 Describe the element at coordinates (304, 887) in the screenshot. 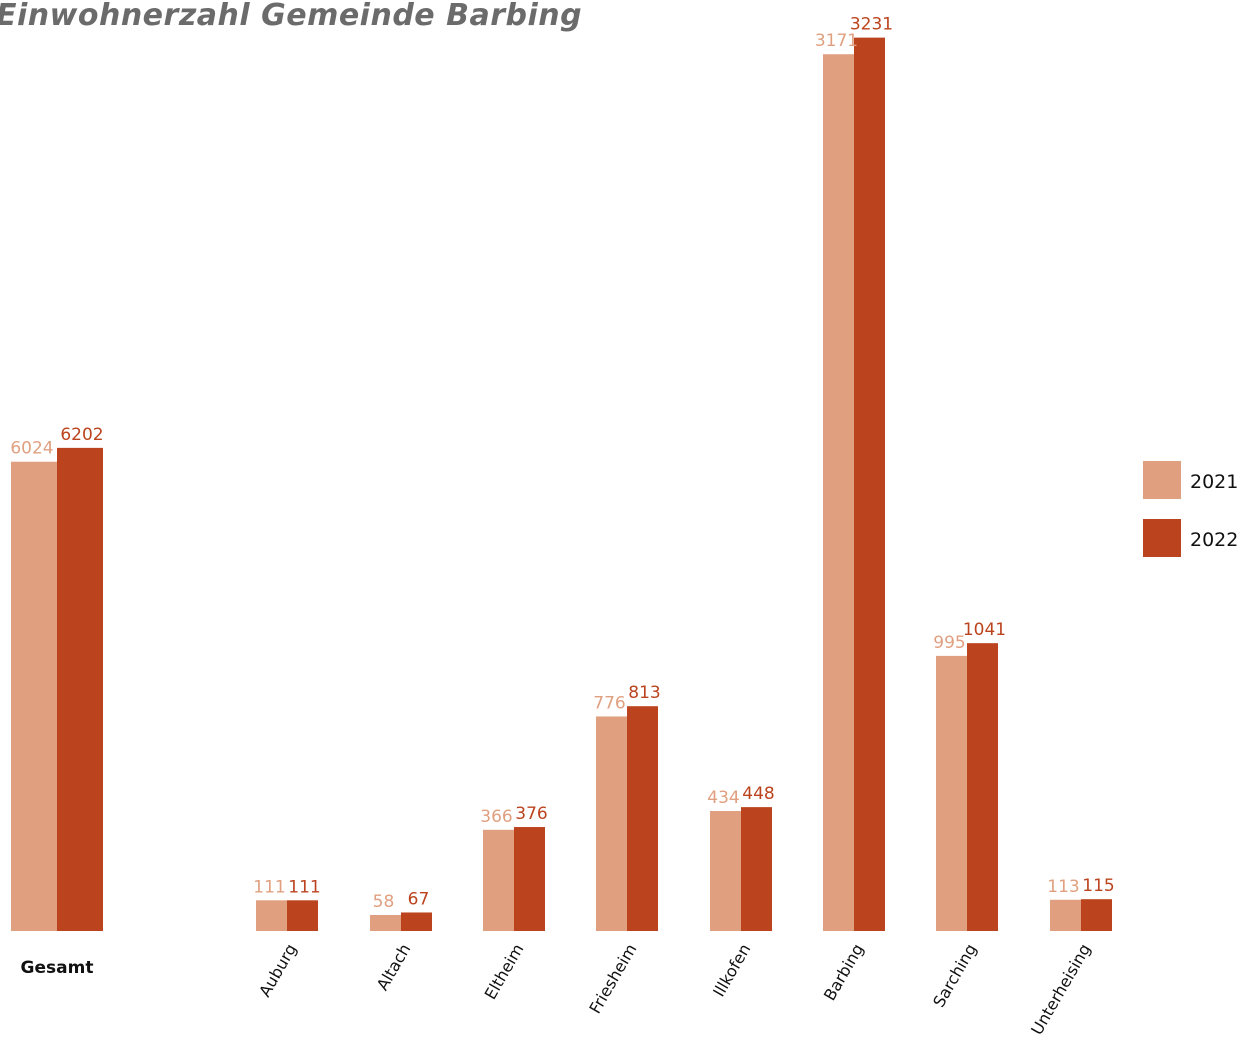

I see `value-label-auburg-2022: 111` at that location.